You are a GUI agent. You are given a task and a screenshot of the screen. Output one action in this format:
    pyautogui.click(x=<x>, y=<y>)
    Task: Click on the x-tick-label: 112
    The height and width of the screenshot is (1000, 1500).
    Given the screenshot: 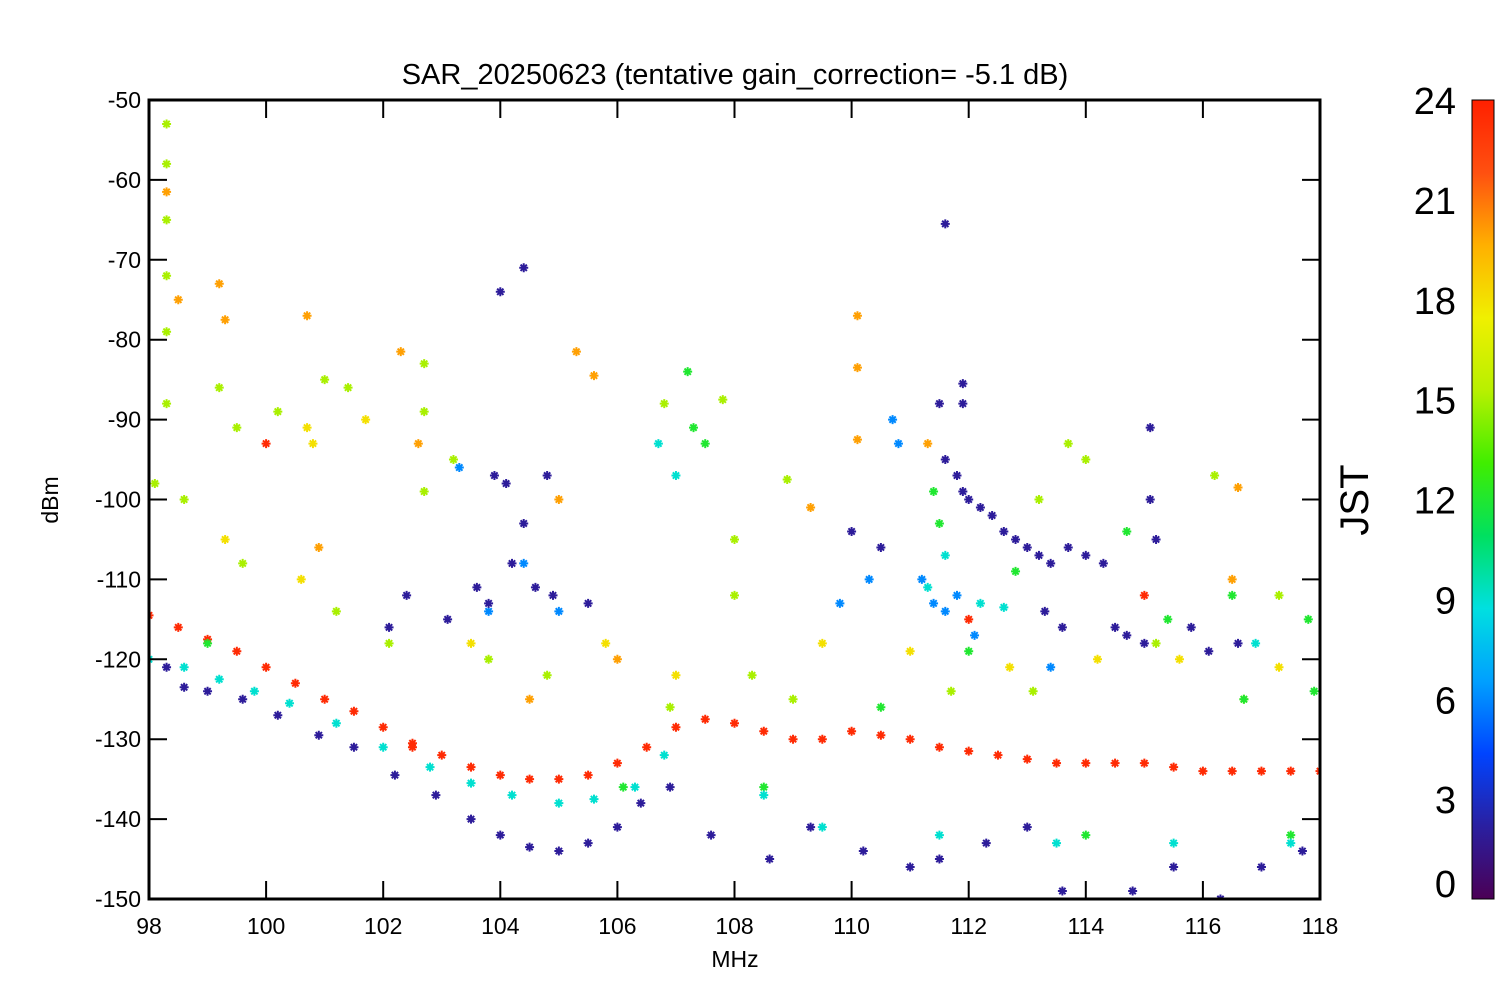 What is the action you would take?
    pyautogui.click(x=968, y=926)
    